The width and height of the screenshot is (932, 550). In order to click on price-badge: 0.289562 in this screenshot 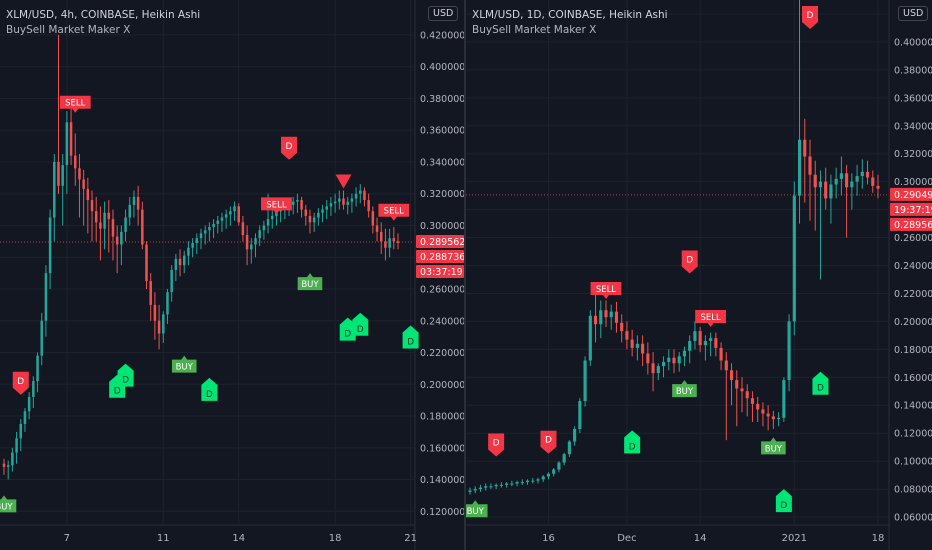, I will do `click(440, 242)`.